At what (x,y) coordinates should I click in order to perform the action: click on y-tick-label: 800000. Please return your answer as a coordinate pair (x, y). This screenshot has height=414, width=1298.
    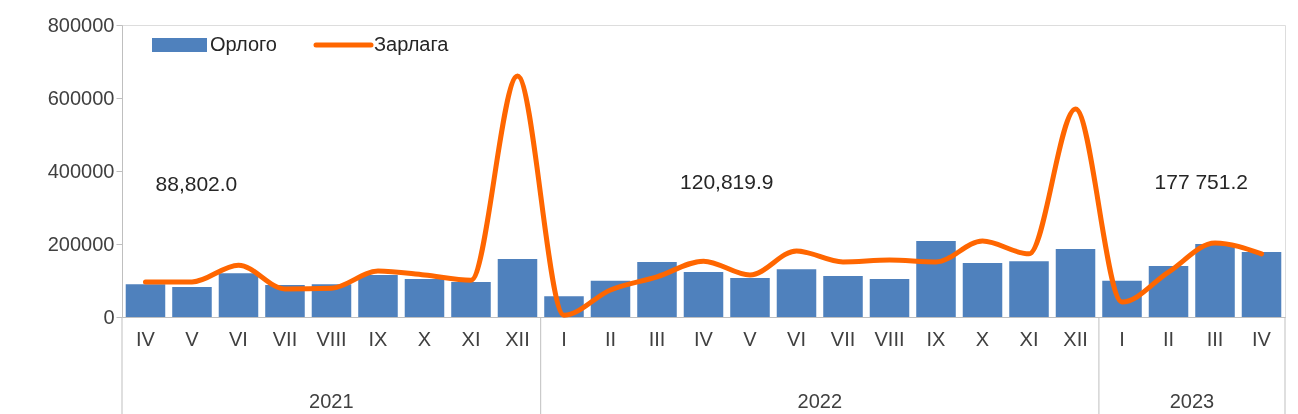
    Looking at the image, I should click on (81, 24).